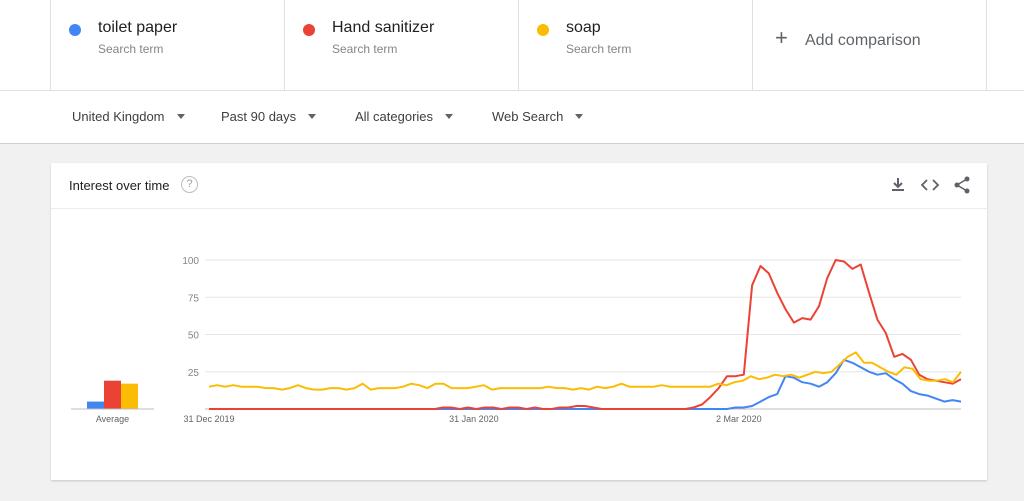 Image resolution: width=1024 pixels, height=501 pixels. I want to click on share-icon, so click(962, 185).